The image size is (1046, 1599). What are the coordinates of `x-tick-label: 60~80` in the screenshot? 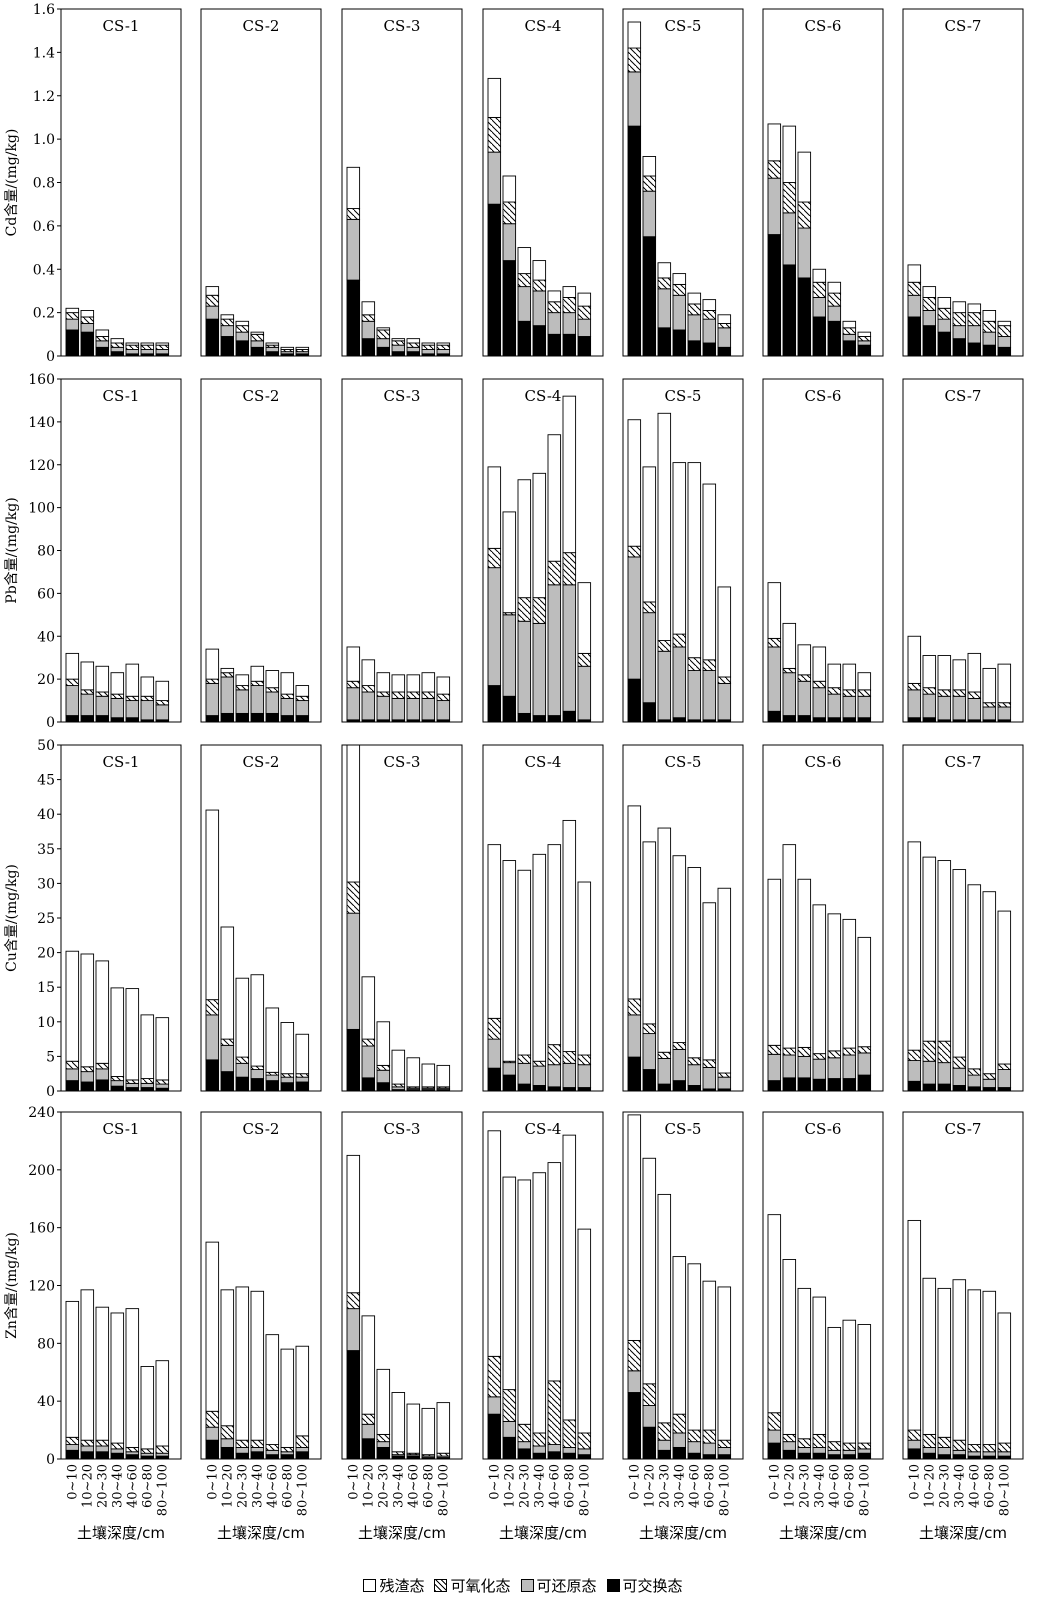 It's located at (709, 1486).